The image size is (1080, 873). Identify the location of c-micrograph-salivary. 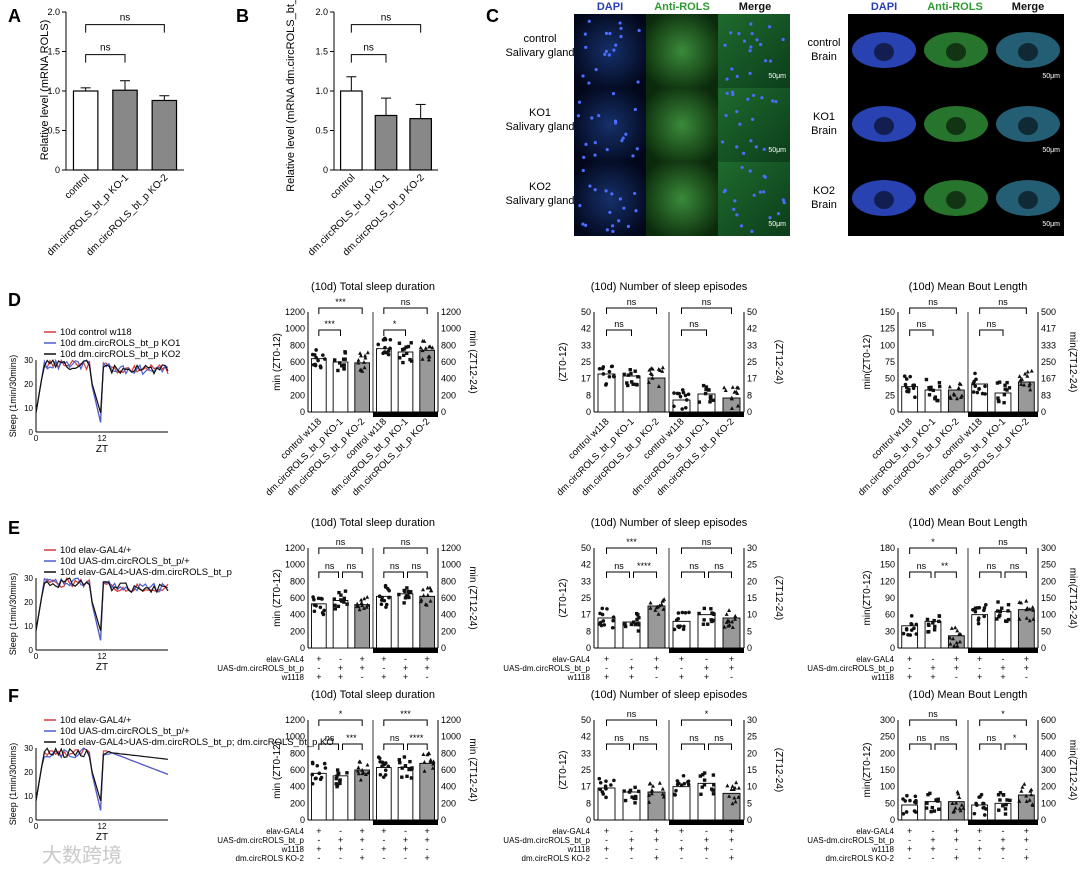
(682, 125).